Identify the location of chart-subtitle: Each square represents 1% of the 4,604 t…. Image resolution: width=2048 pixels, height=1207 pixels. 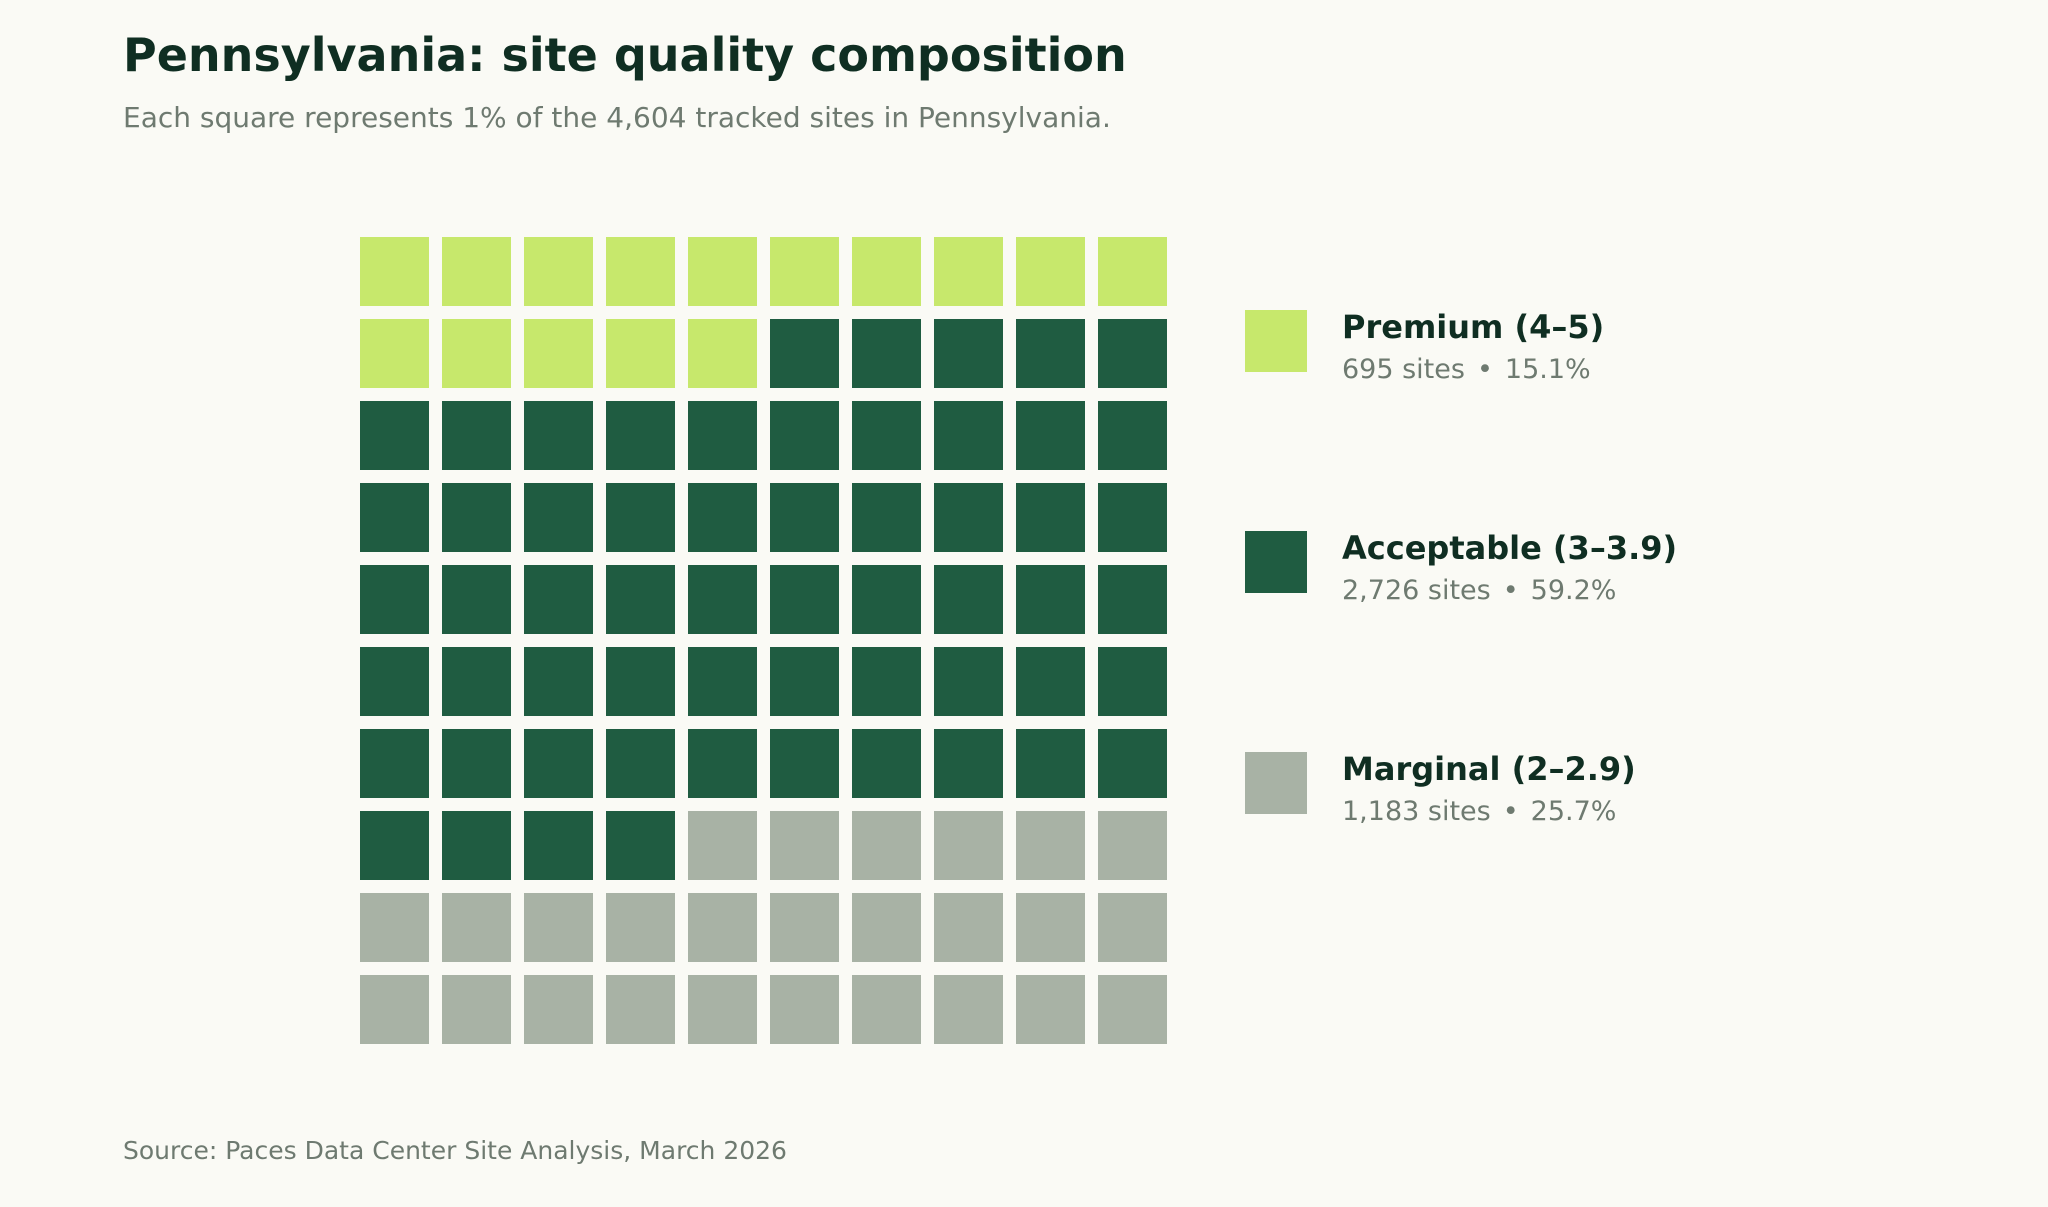
(617, 117).